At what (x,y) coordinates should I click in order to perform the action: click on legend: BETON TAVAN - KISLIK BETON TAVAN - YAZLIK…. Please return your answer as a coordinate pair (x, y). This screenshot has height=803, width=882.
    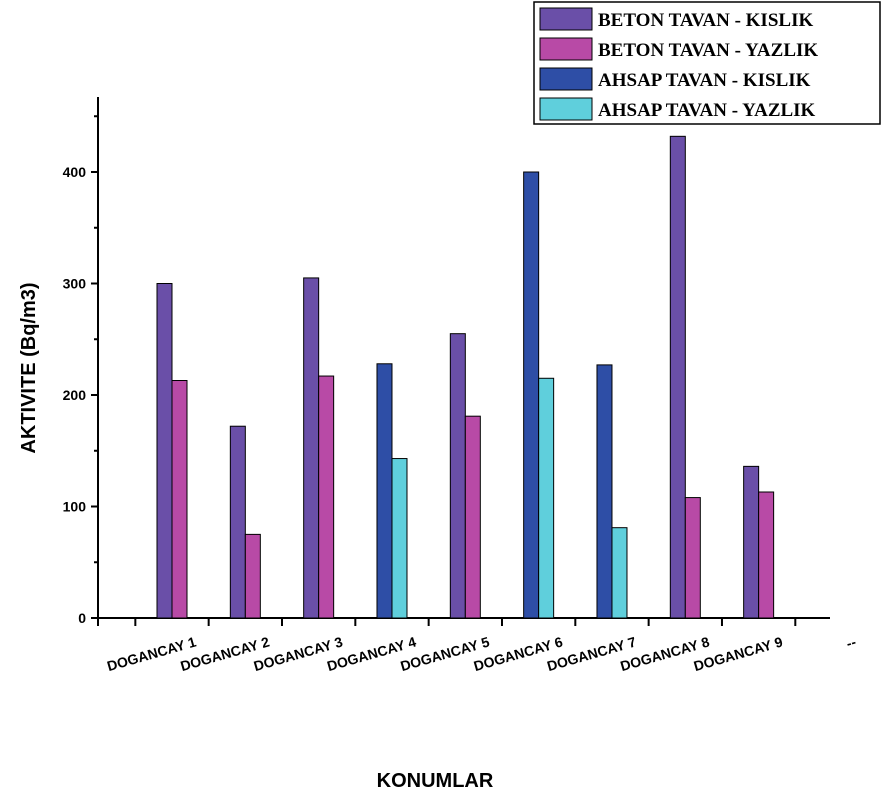
    Looking at the image, I should click on (707, 63).